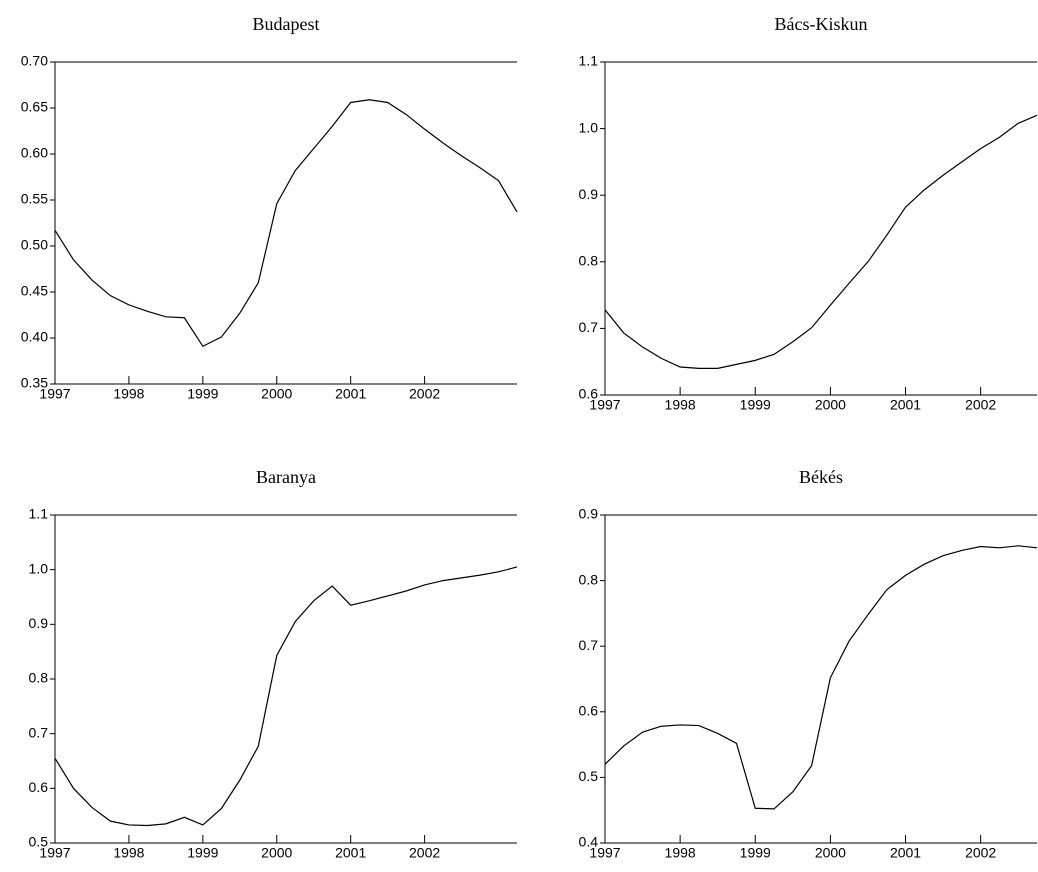 The height and width of the screenshot is (872, 1038). Describe the element at coordinates (34, 291) in the screenshot. I see `y-tick-label: 0.45` at that location.